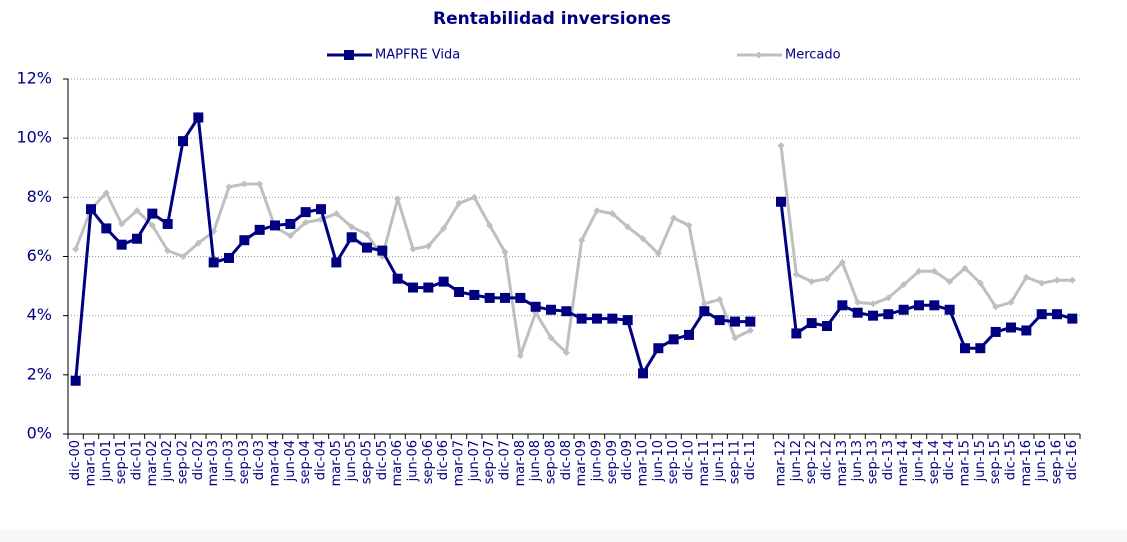  What do you see at coordinates (137, 460) in the screenshot?
I see `x-tick-label: dic-01` at bounding box center [137, 460].